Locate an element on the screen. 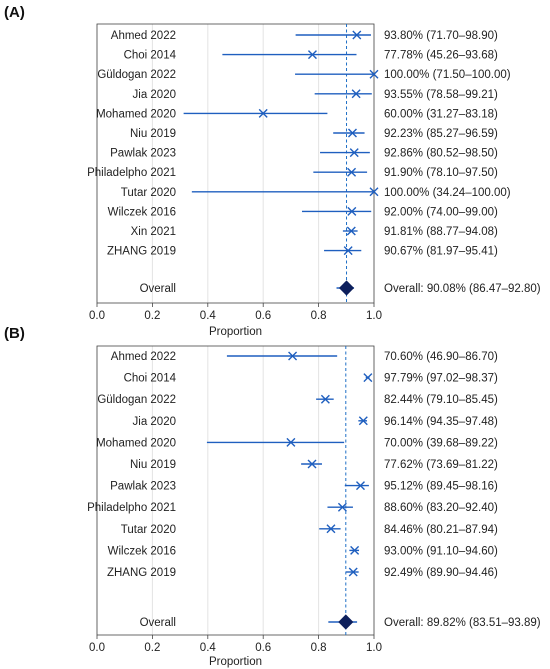  ci-label: 88.60% (83.20–92.40) is located at coordinates (441, 508).